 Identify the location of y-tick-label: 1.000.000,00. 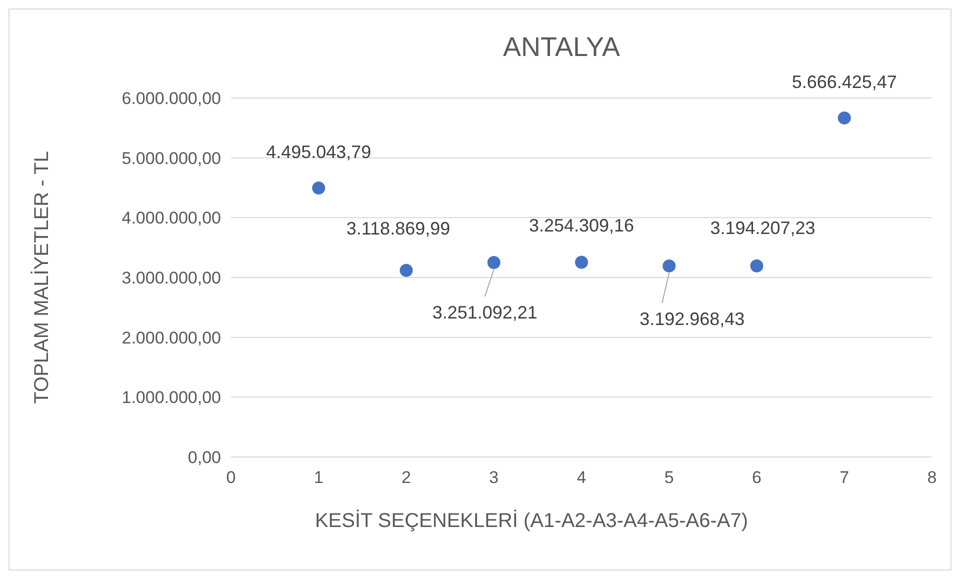
(171, 398).